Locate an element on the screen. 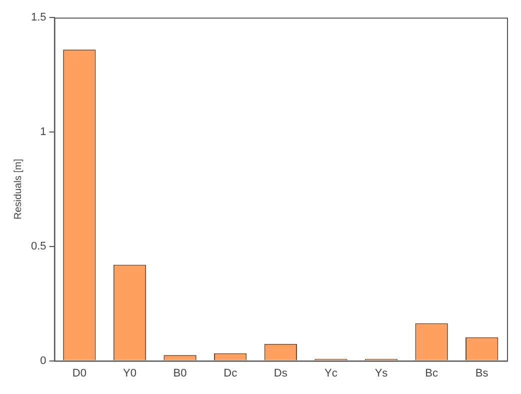 This screenshot has width=521, height=394. x-tick-label: B0 is located at coordinates (180, 373).